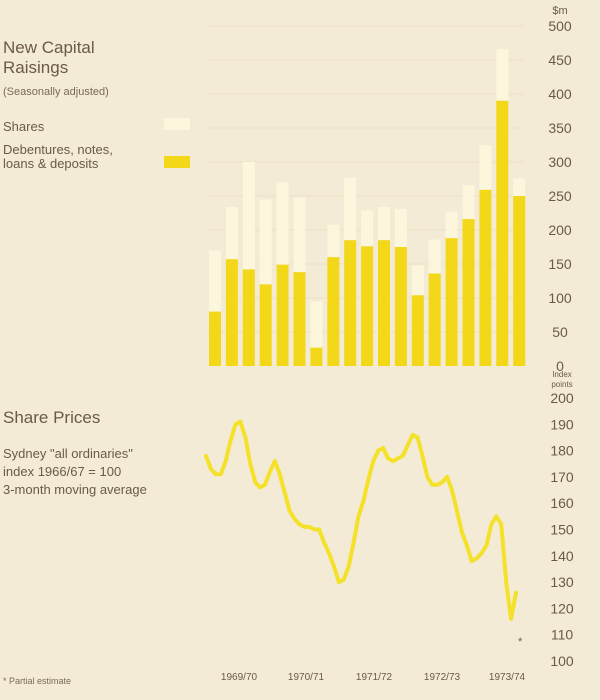 This screenshot has height=700, width=600. I want to click on line-y-tick-100: 100, so click(562, 661).